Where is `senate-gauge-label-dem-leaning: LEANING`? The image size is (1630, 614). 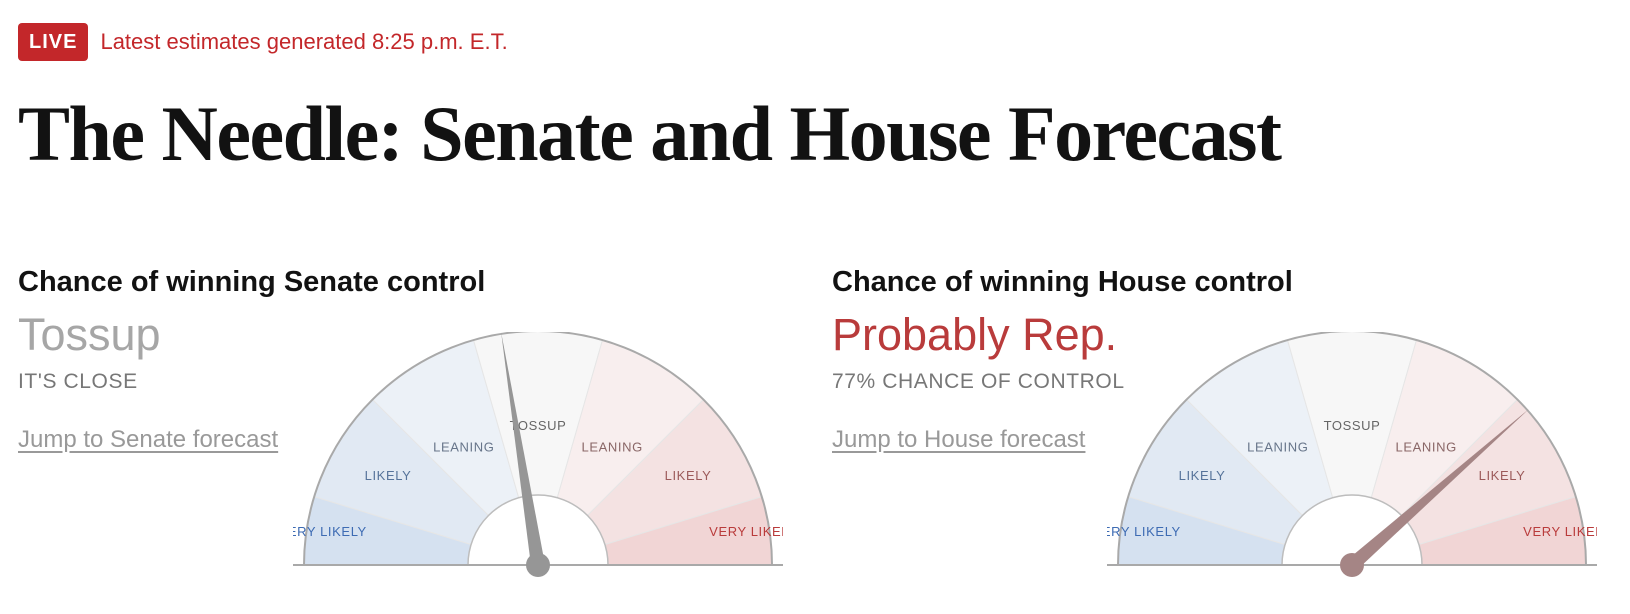
senate-gauge-label-dem-leaning: LEANING is located at coordinates (463, 446).